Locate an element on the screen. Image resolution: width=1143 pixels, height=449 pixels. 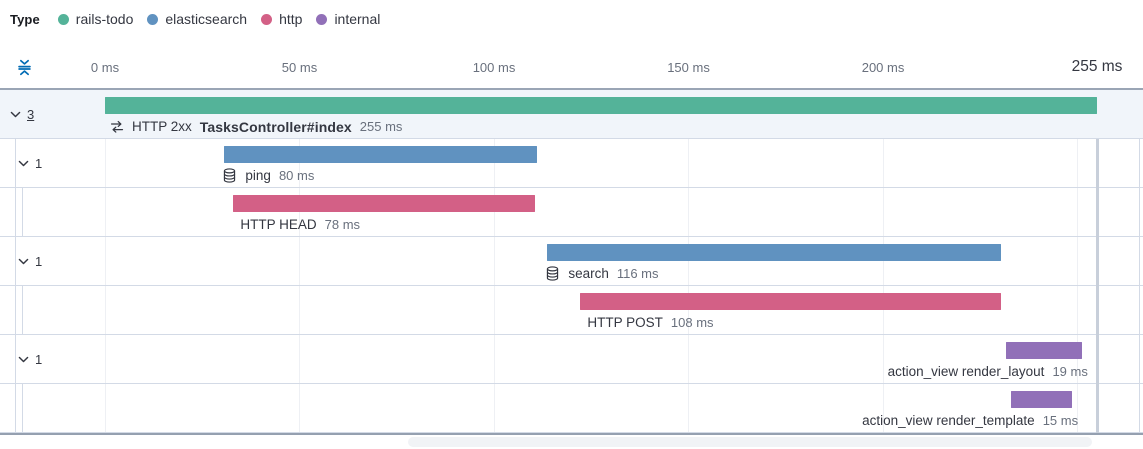
legend-item-http: http is located at coordinates (281, 19).